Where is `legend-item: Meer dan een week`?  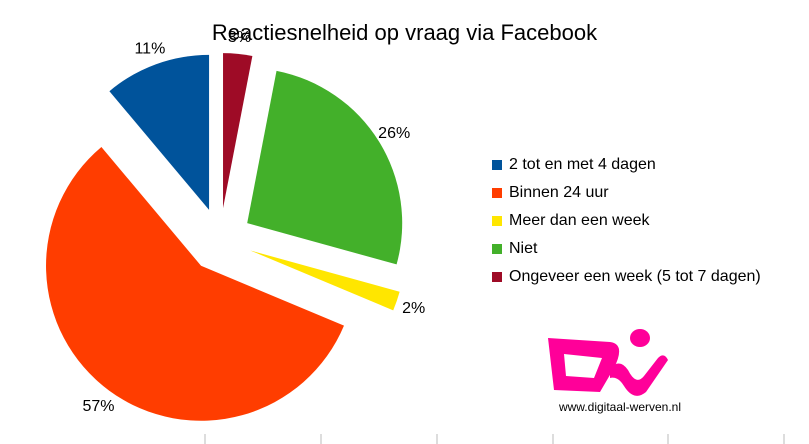
legend-item: Meer dan een week is located at coordinates (626, 221).